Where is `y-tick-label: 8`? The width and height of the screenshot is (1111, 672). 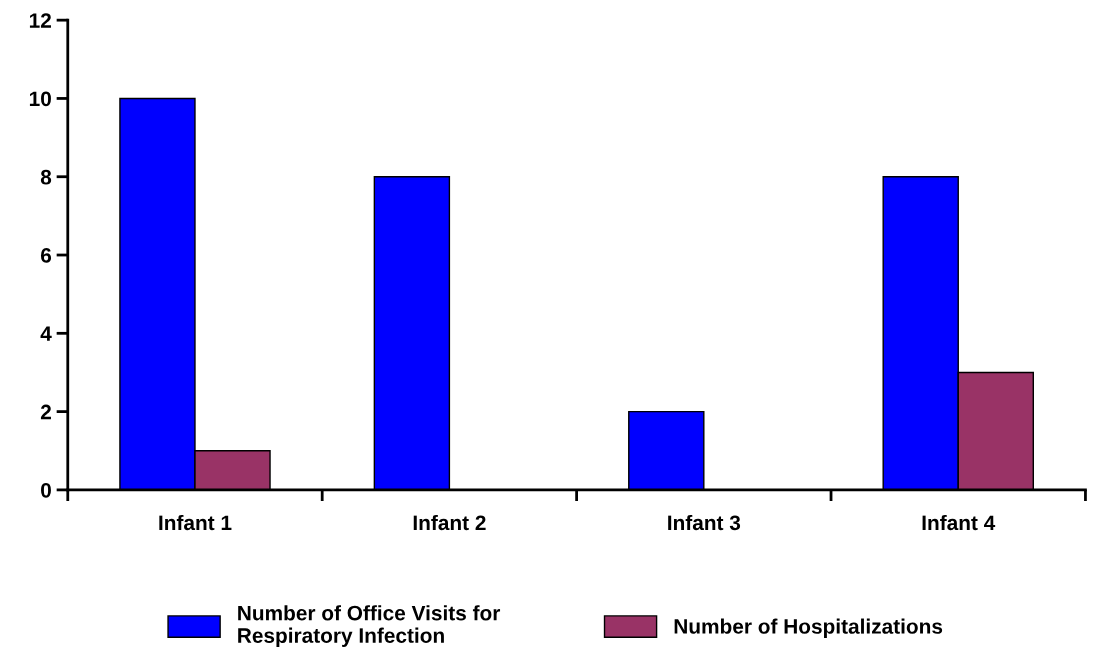 y-tick-label: 8 is located at coordinates (46, 177).